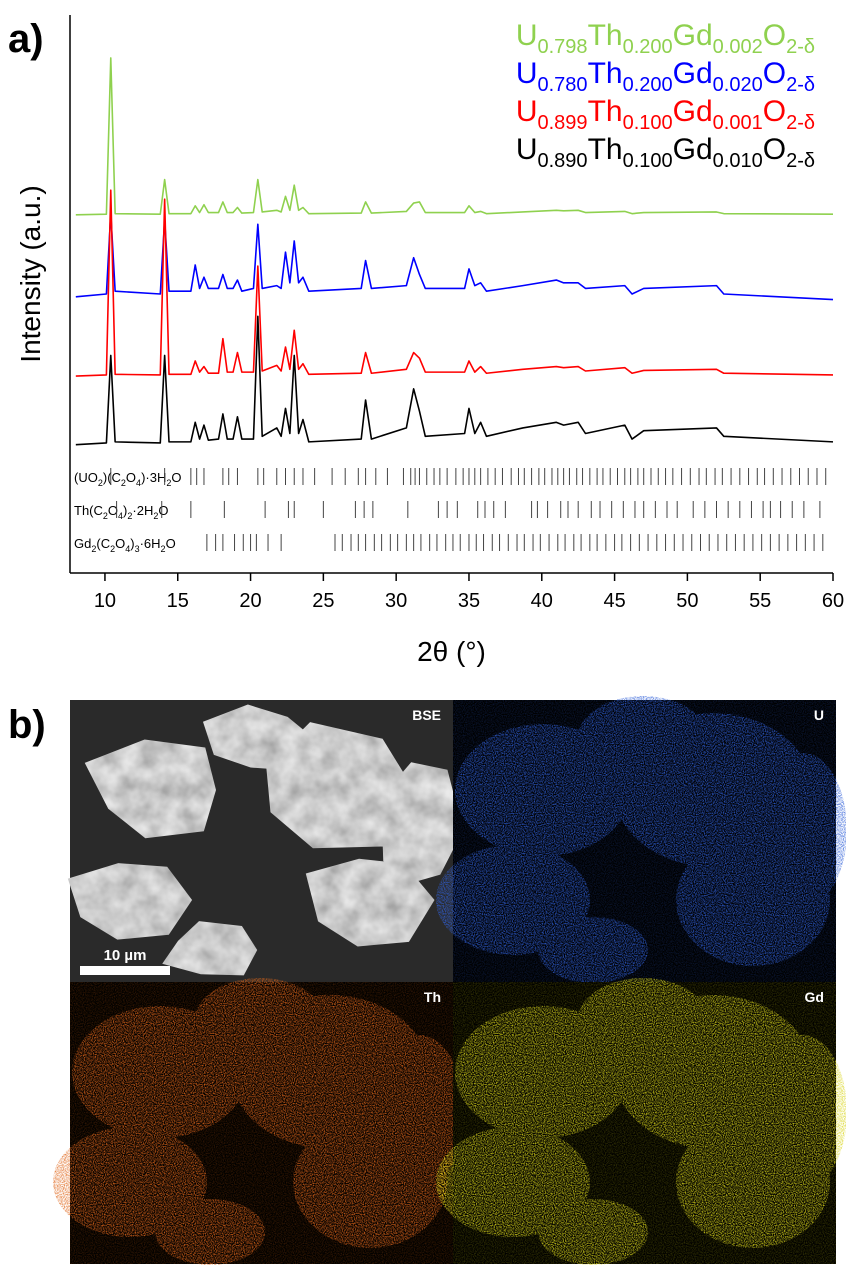 The image size is (846, 1271). What do you see at coordinates (26, 39) in the screenshot?
I see `panel-label: a)` at bounding box center [26, 39].